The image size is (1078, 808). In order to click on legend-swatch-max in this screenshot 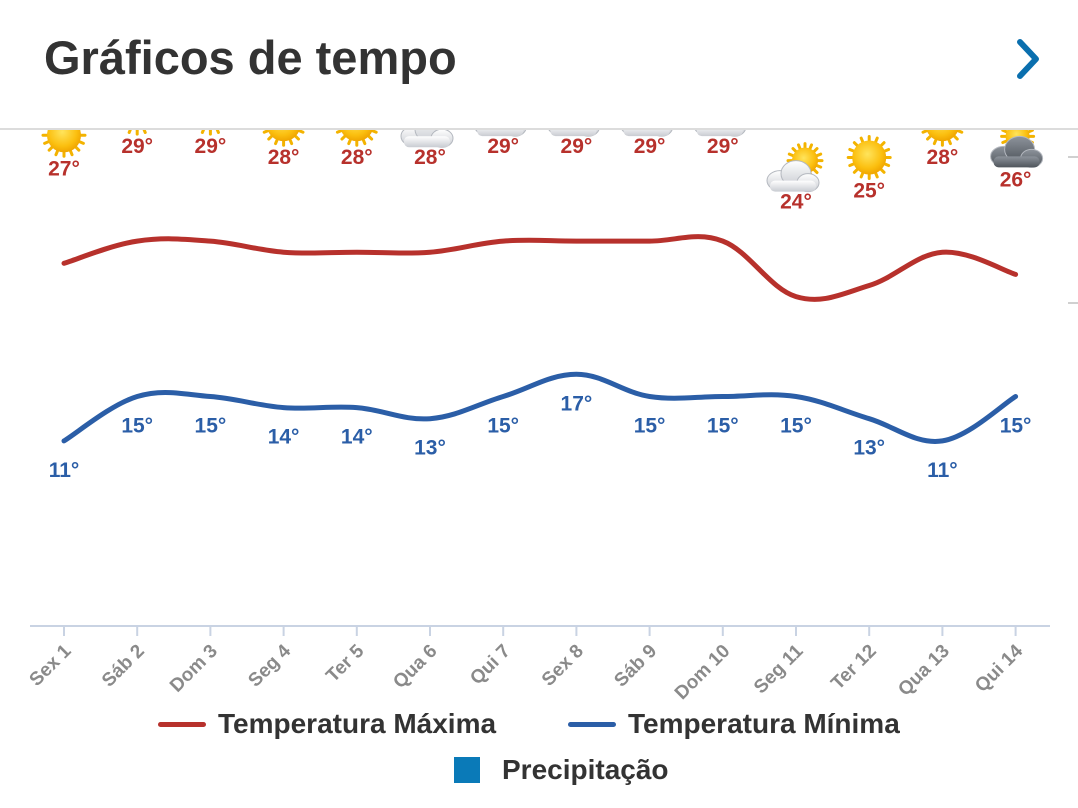, I will do `click(182, 724)`.